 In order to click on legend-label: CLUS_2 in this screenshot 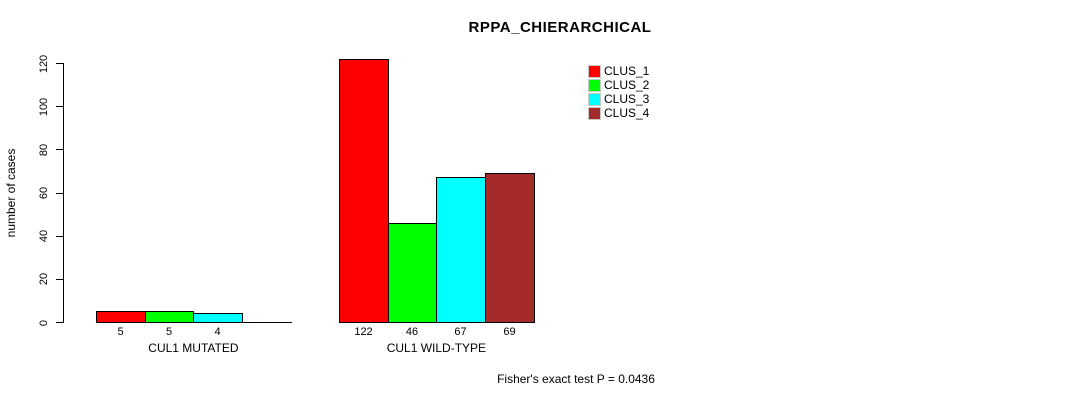, I will do `click(627, 85)`.